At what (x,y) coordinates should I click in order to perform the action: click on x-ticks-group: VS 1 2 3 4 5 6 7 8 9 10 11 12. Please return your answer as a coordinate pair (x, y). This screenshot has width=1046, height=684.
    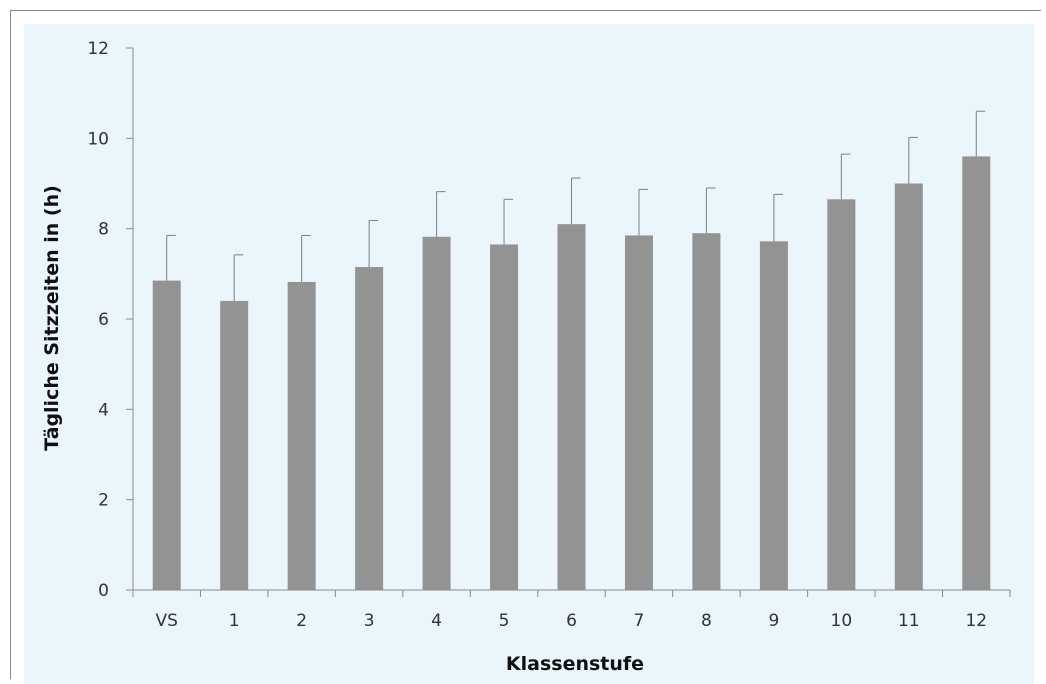
    Looking at the image, I should click on (571, 610).